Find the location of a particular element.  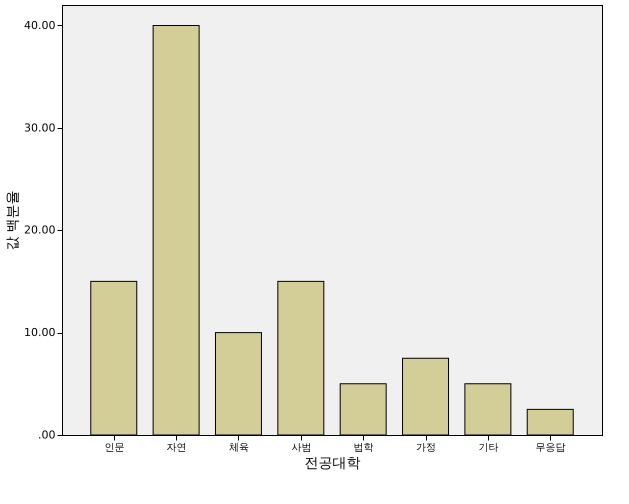

x-tick-label: 체육 is located at coordinates (238, 448).